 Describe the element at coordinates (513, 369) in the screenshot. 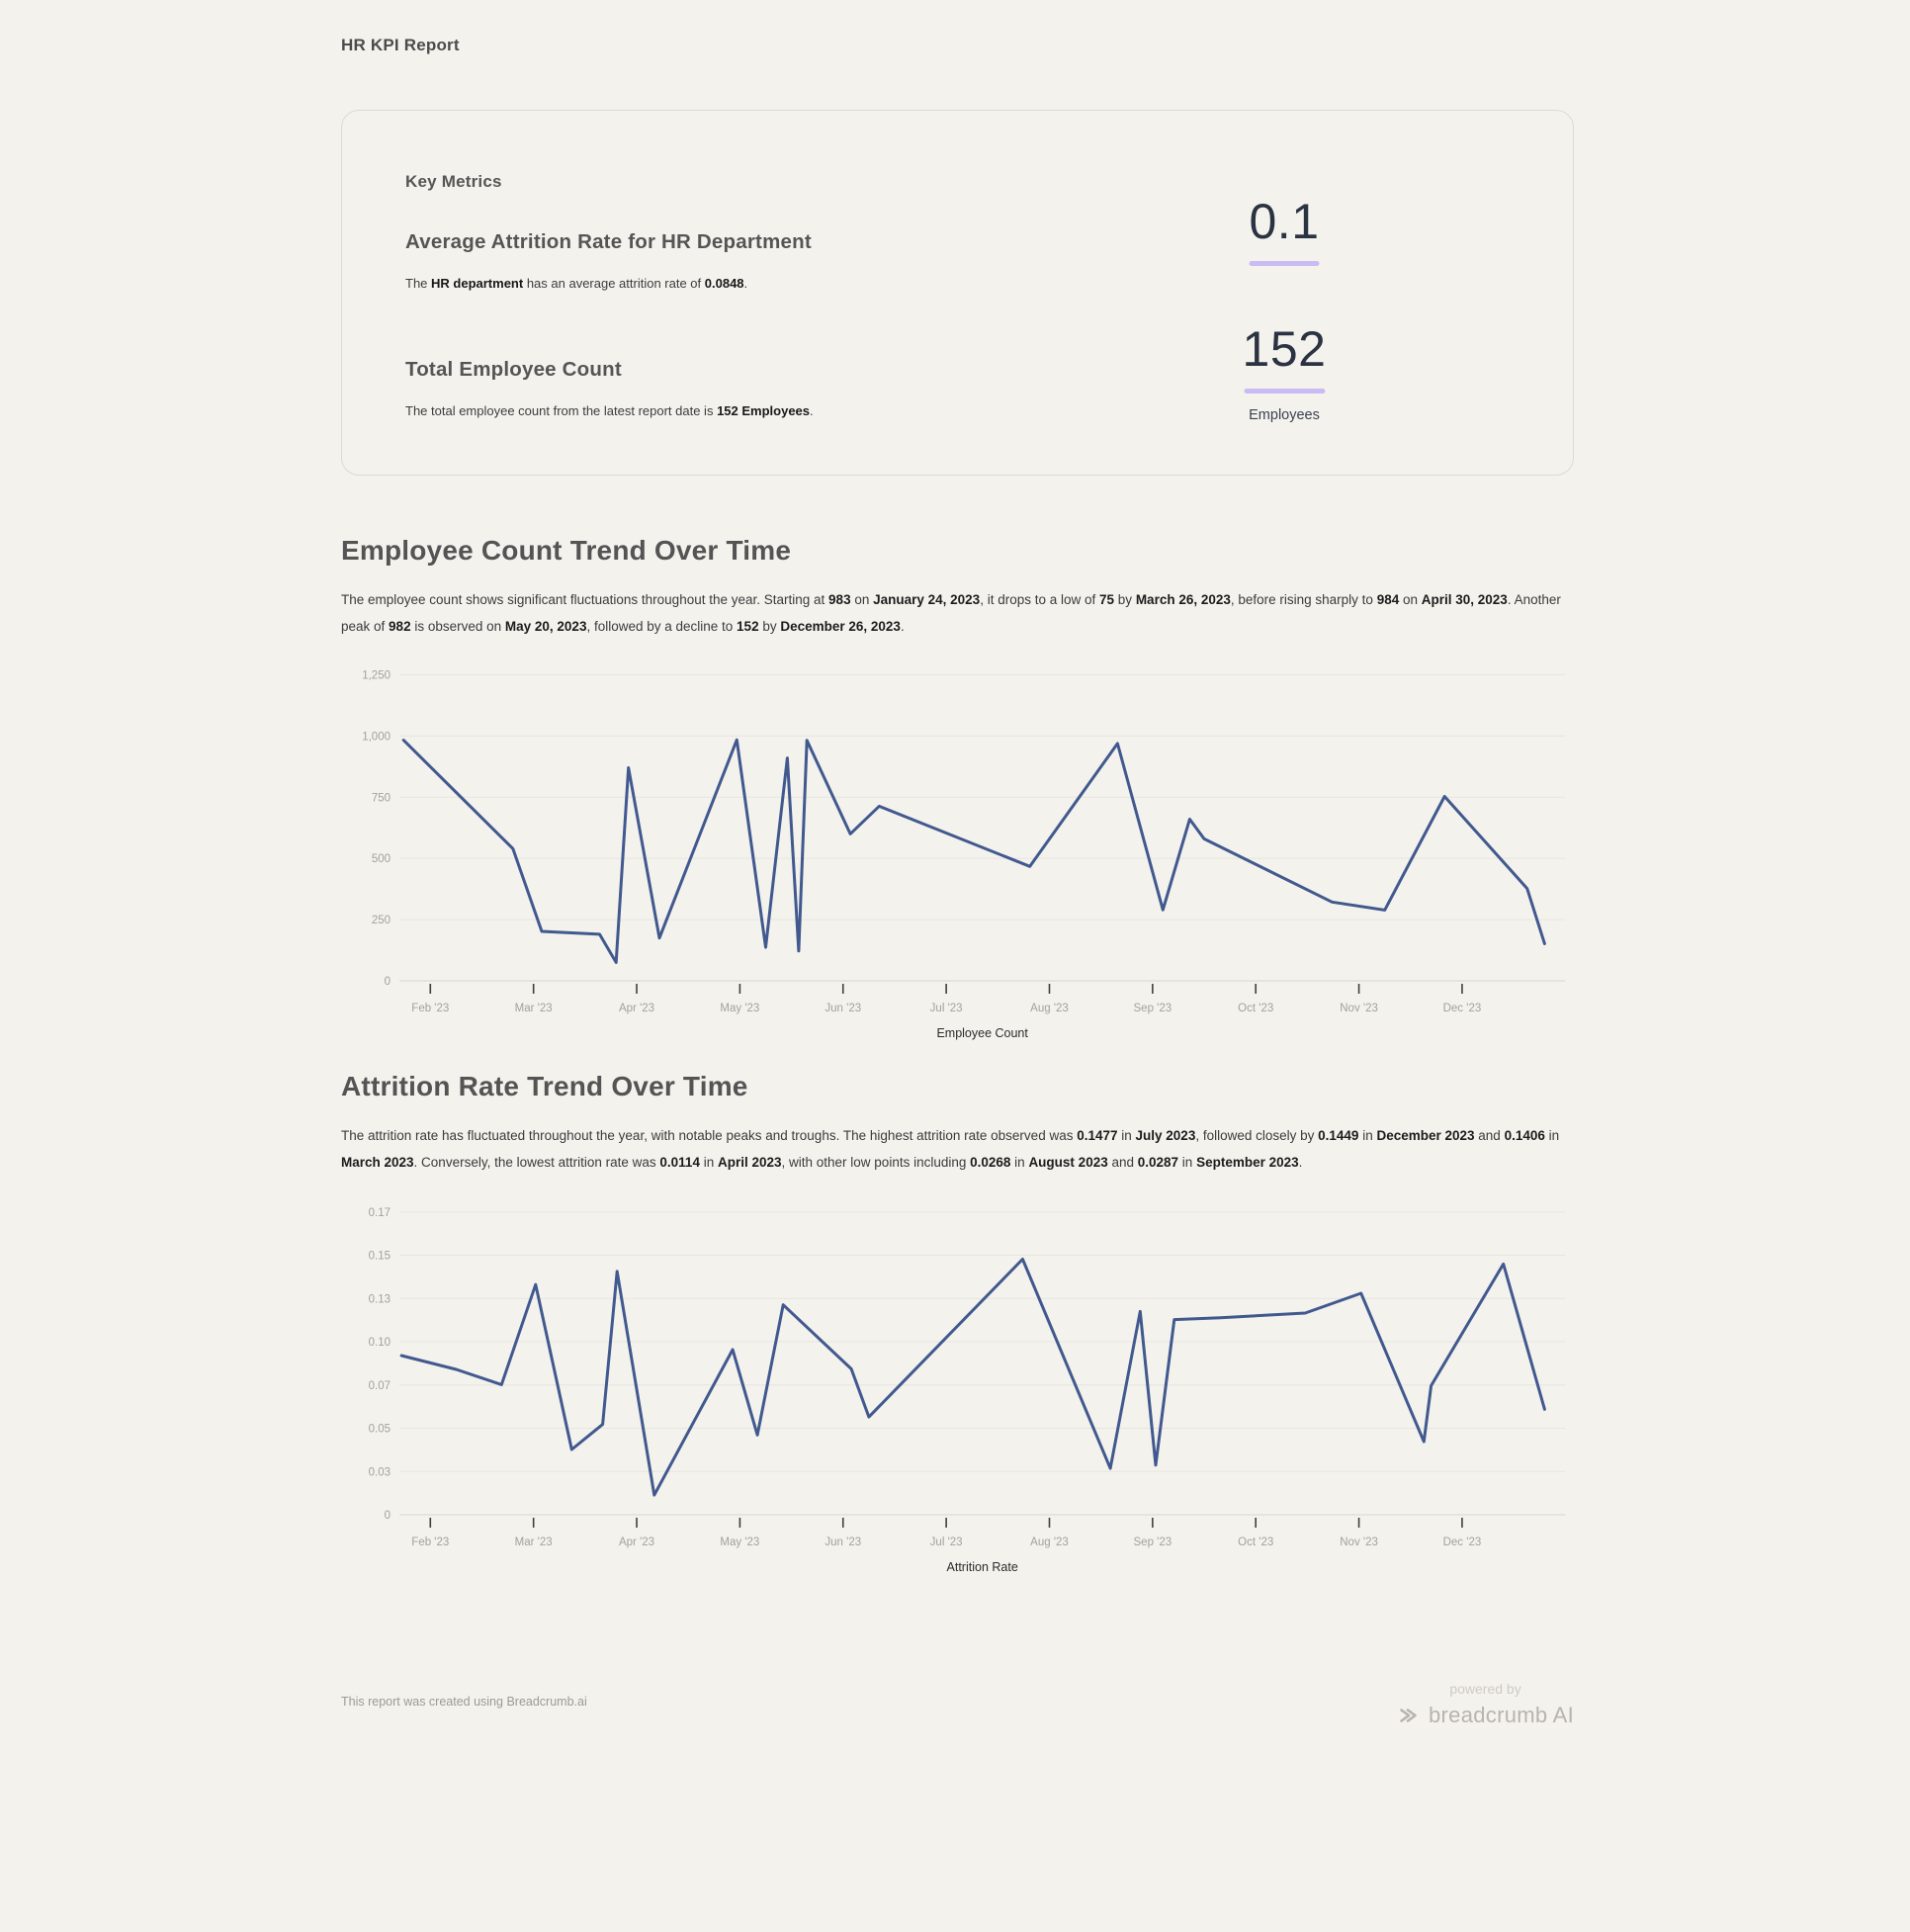

I see `metric-title-employee-count: Total Employee Count` at that location.